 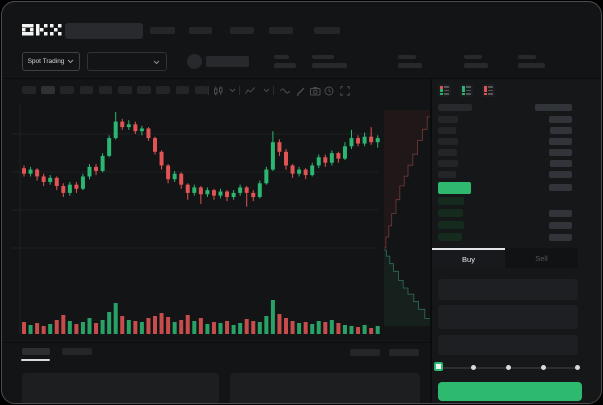 What do you see at coordinates (444, 90) in the screenshot?
I see `orderbook-view-combined-icon` at bounding box center [444, 90].